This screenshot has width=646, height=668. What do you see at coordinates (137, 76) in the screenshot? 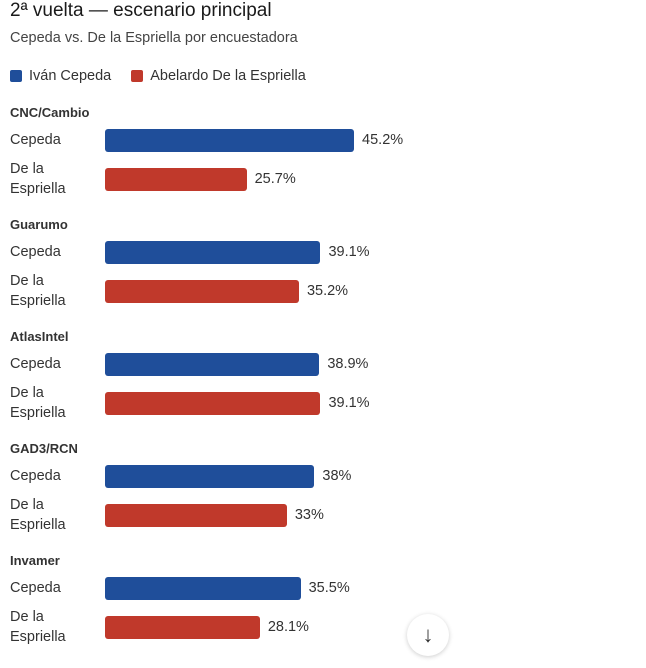
I see `legend-swatch-espriella` at bounding box center [137, 76].